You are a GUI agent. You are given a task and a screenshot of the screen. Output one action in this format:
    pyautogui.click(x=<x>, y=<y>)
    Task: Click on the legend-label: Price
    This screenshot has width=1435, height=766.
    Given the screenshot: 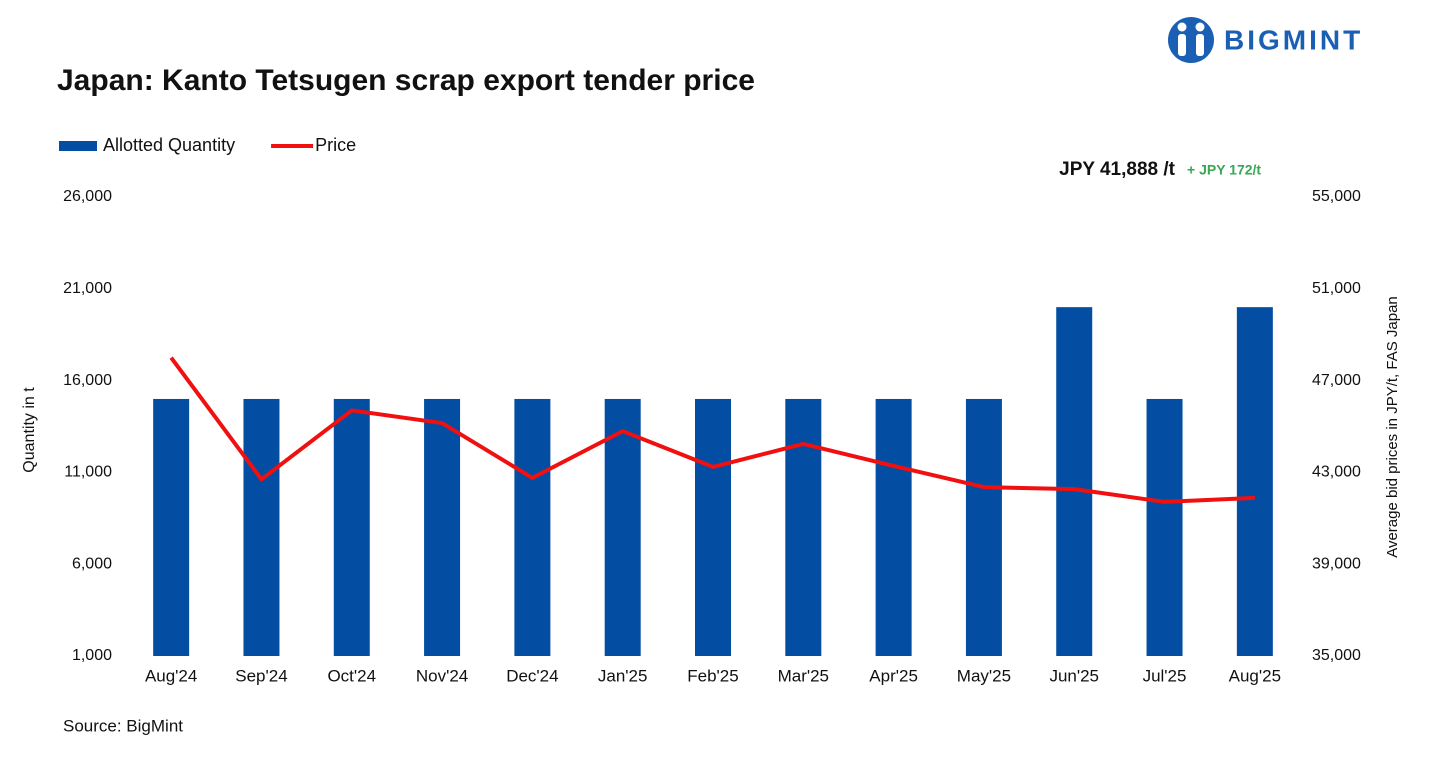 What is the action you would take?
    pyautogui.click(x=335, y=145)
    